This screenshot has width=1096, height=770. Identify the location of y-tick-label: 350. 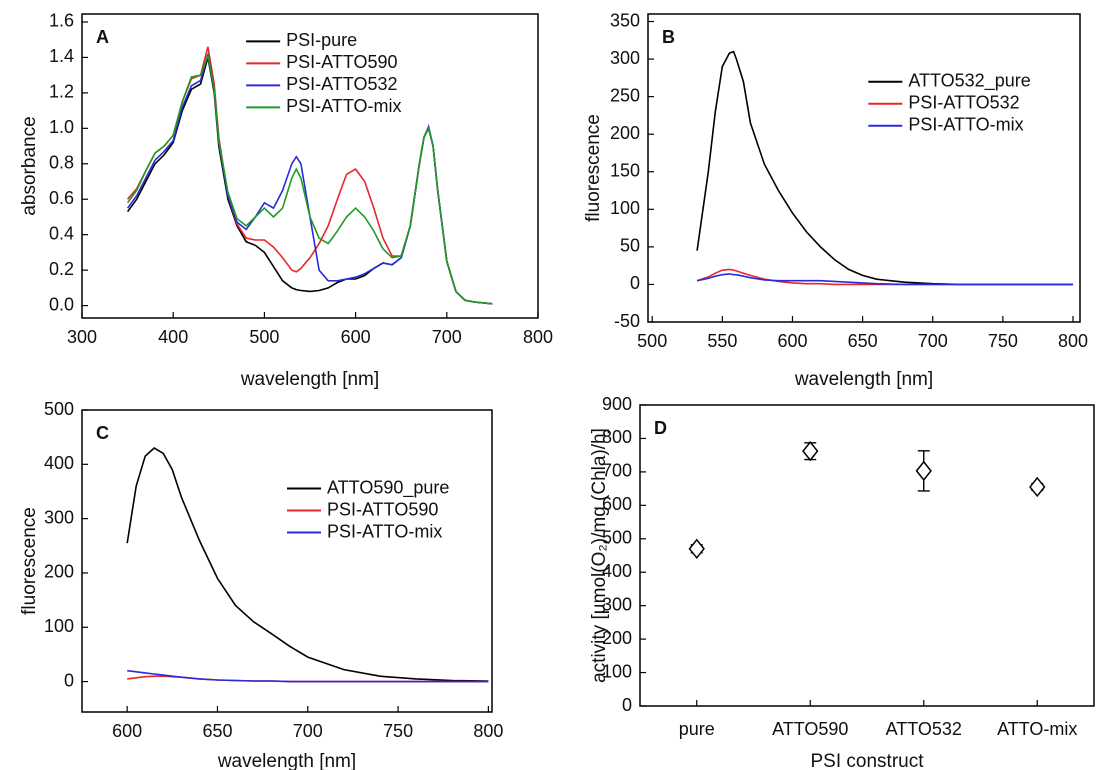
(625, 20).